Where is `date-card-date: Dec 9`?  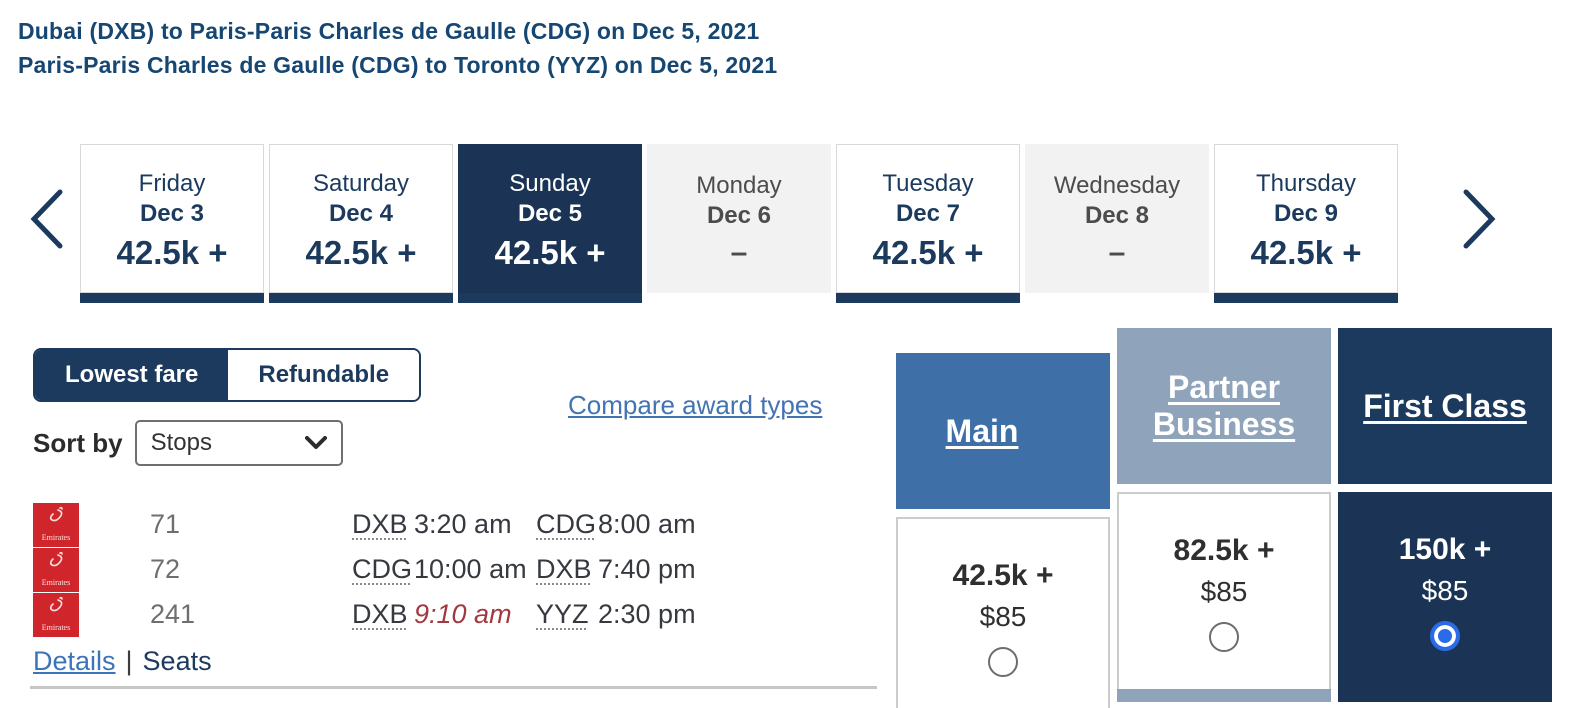
date-card-date: Dec 9 is located at coordinates (1306, 213).